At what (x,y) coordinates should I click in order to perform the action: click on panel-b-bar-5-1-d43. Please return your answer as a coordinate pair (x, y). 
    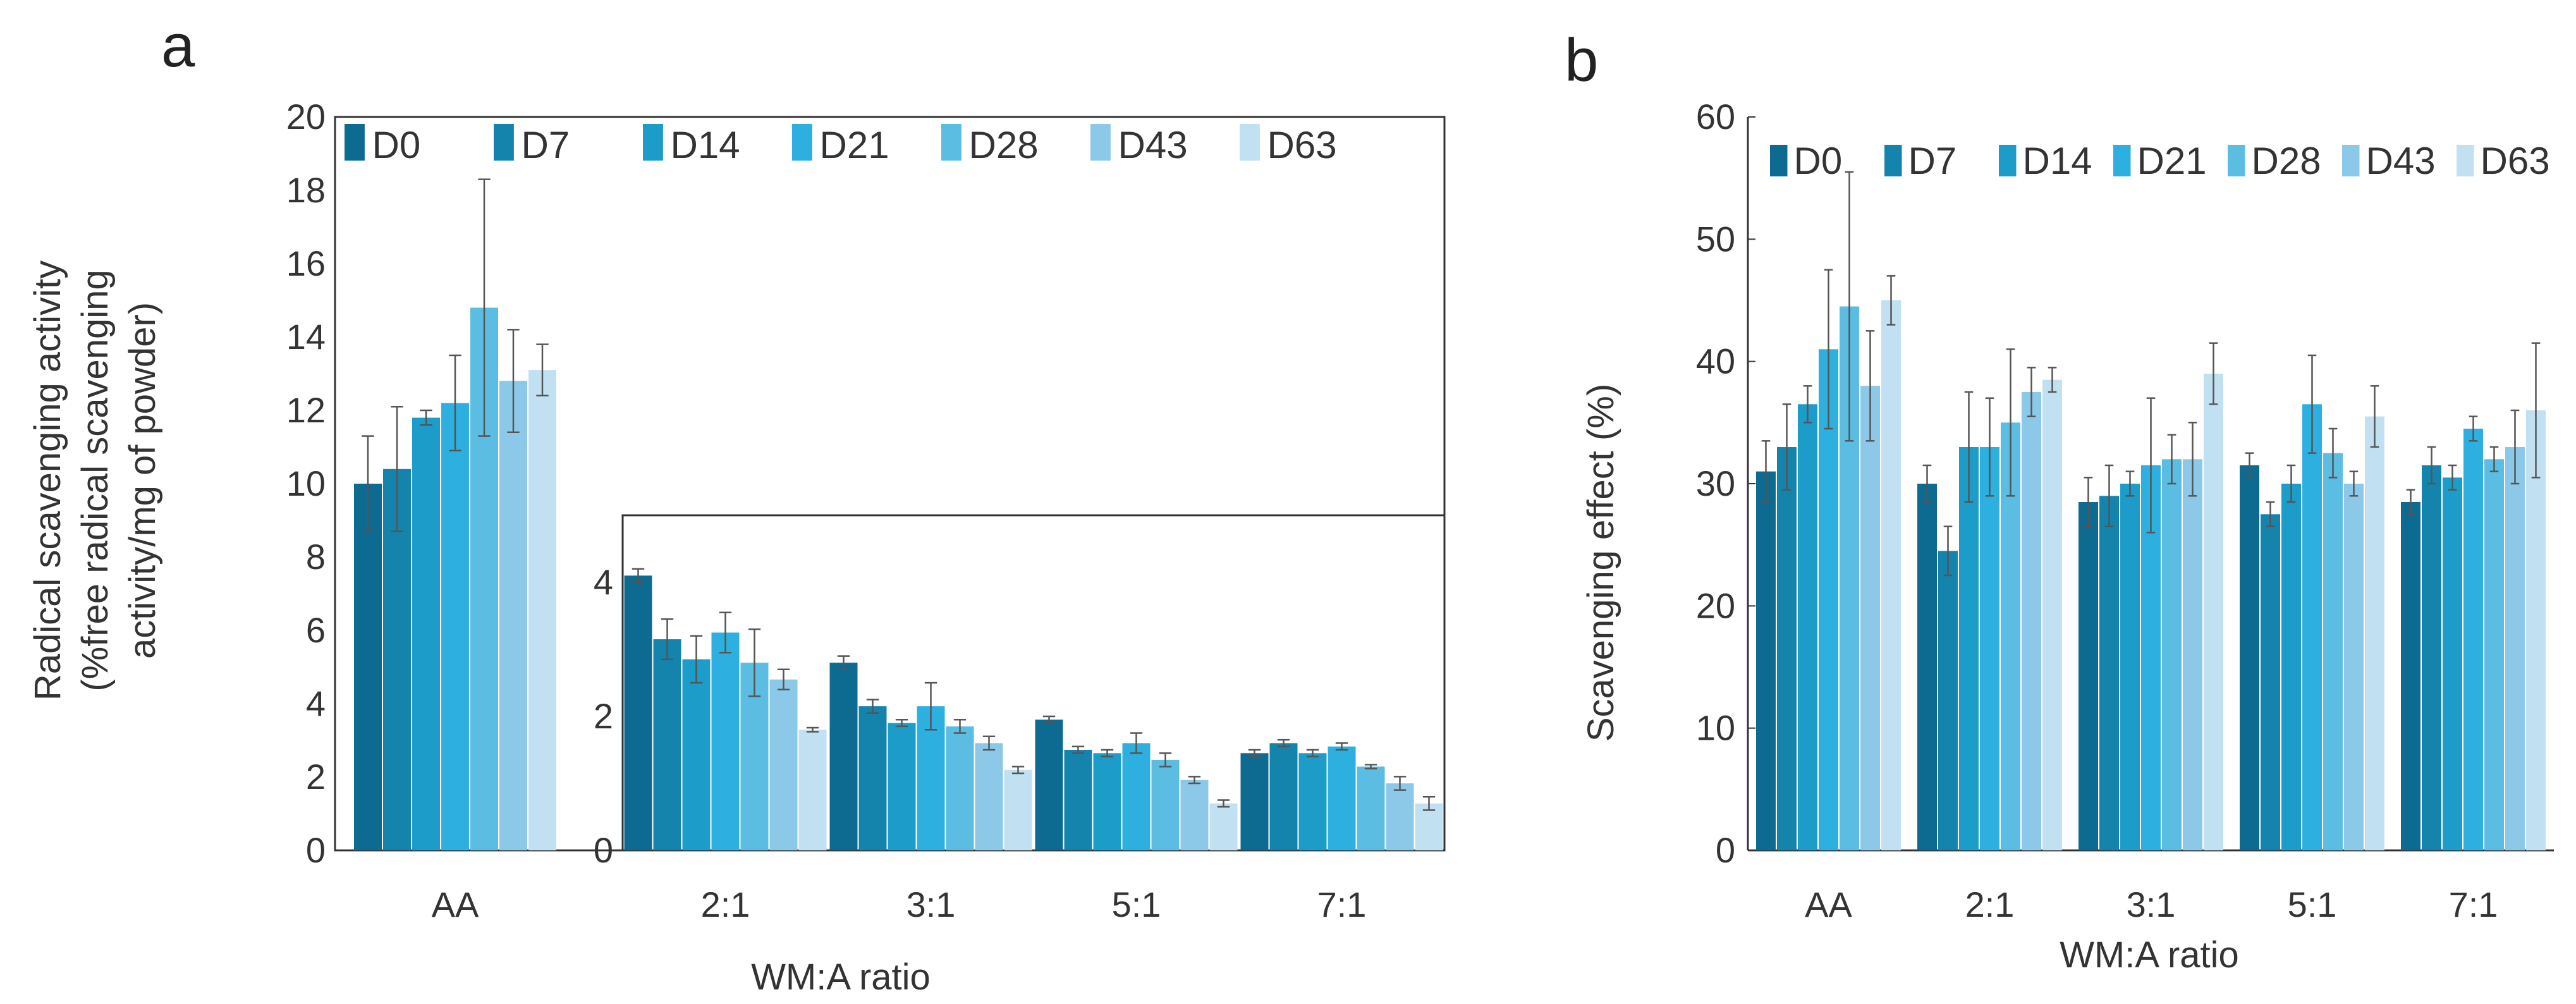
    Looking at the image, I should click on (2354, 667).